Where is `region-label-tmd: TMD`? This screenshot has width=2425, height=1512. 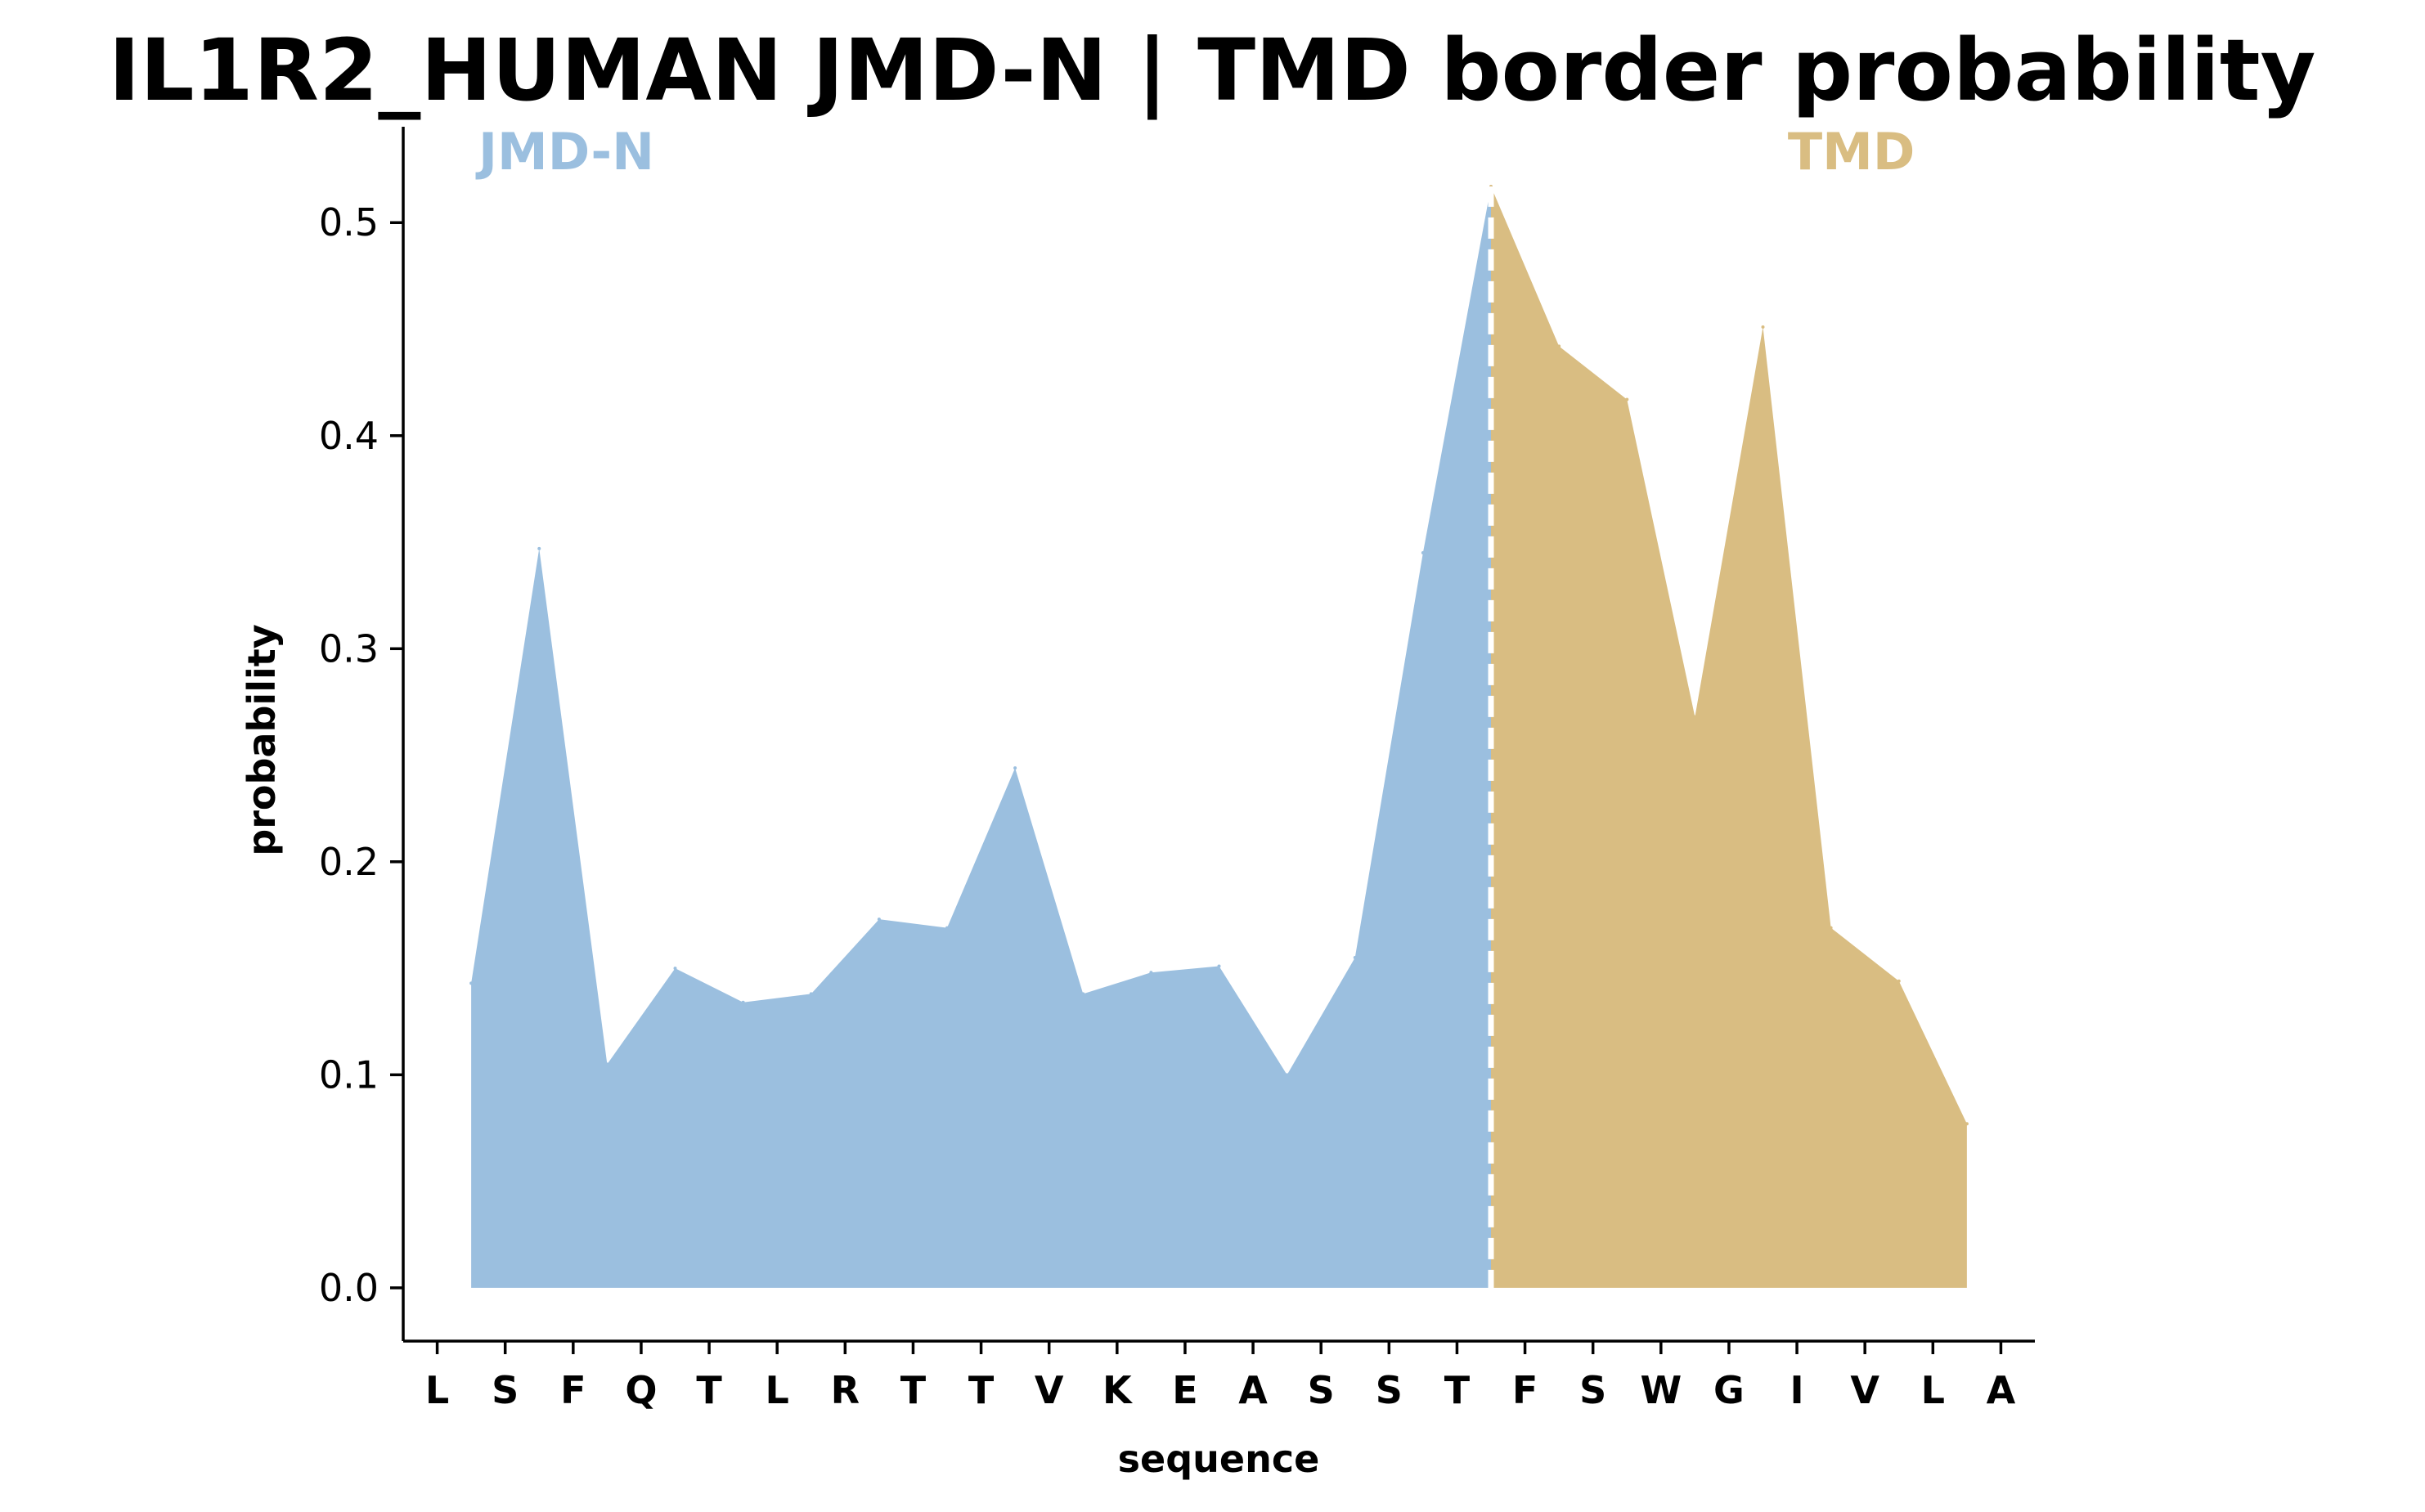 region-label-tmd: TMD is located at coordinates (1851, 152).